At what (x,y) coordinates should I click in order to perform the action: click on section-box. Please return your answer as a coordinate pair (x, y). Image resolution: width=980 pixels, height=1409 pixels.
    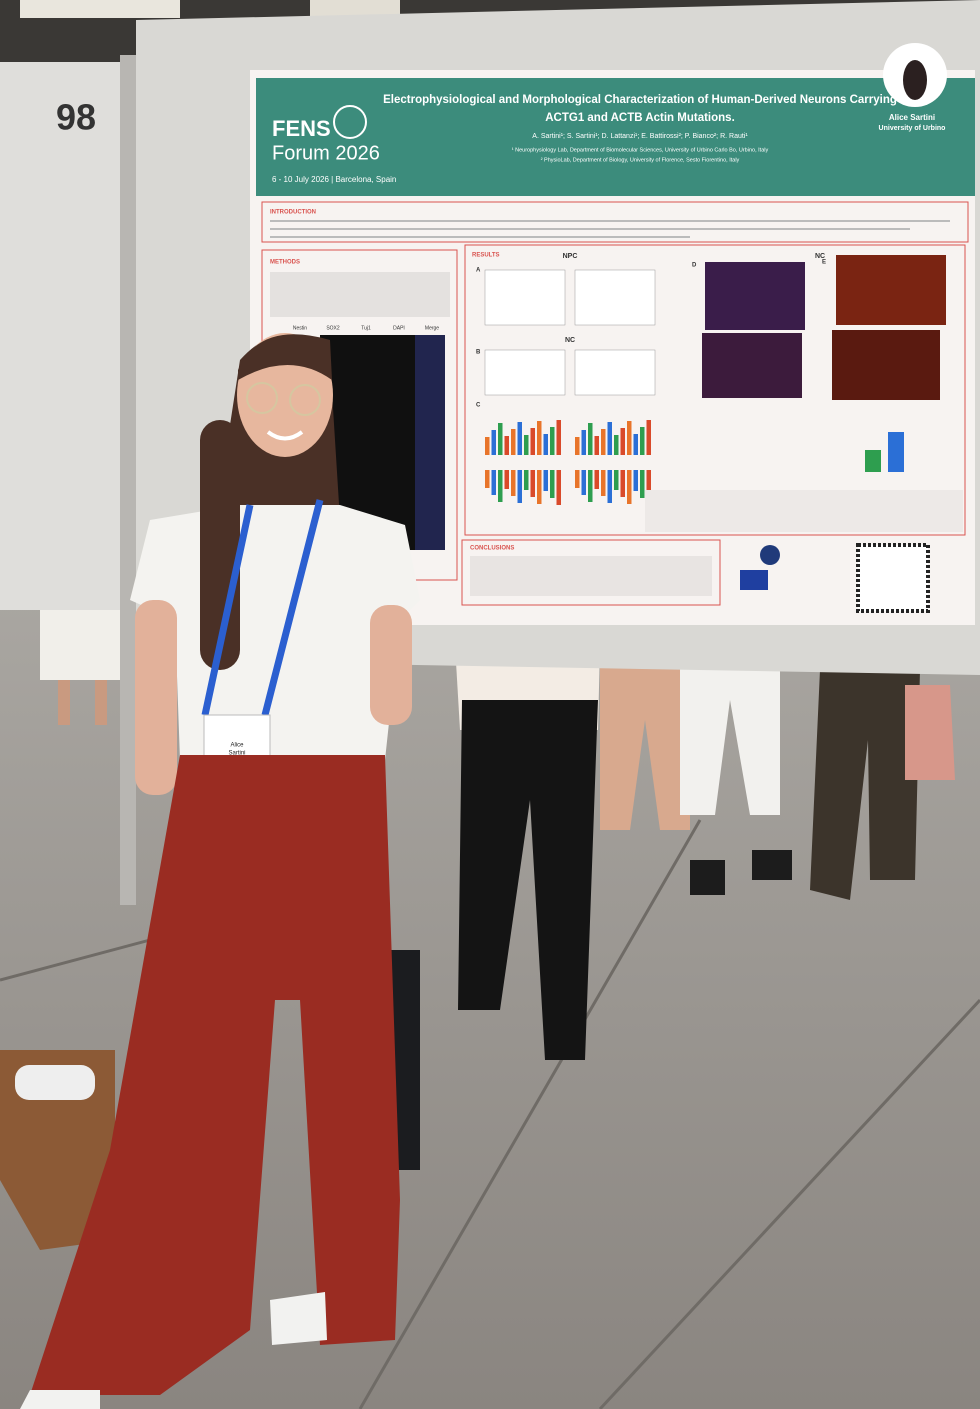
    Looking at the image, I should click on (615, 222).